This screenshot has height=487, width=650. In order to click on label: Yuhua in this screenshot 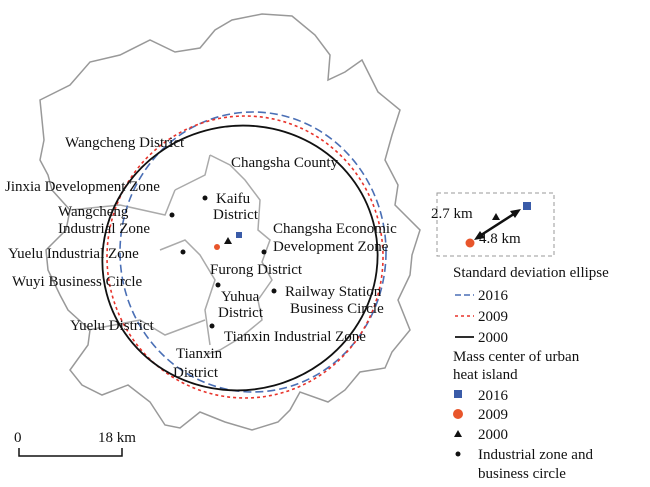, I will do `click(240, 297)`.